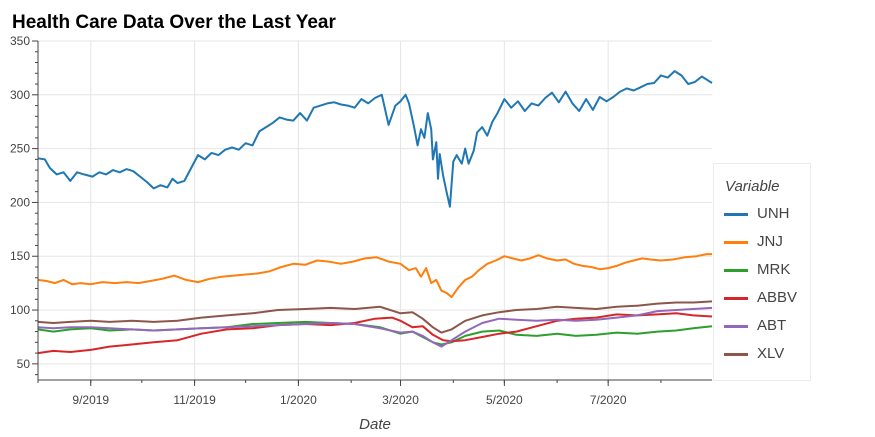  I want to click on y-tick-label: 350, so click(20, 41).